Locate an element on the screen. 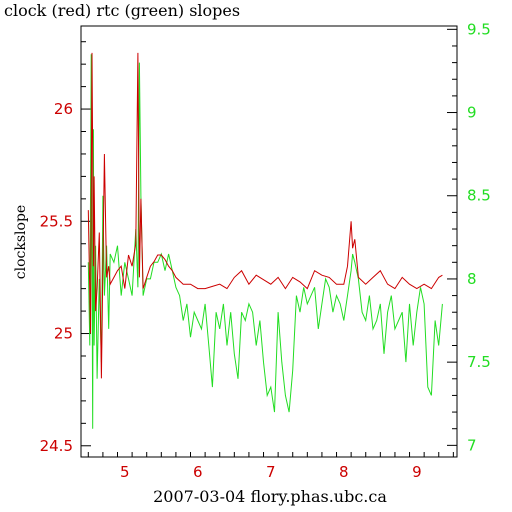  right-tick-label: 8.5 is located at coordinates (479, 196).